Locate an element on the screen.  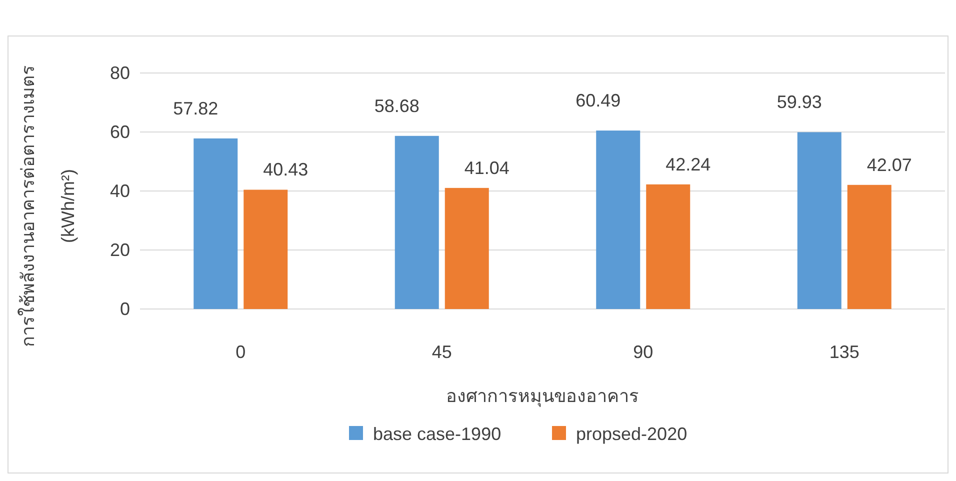
y-tick-label: 60 is located at coordinates (120, 132).